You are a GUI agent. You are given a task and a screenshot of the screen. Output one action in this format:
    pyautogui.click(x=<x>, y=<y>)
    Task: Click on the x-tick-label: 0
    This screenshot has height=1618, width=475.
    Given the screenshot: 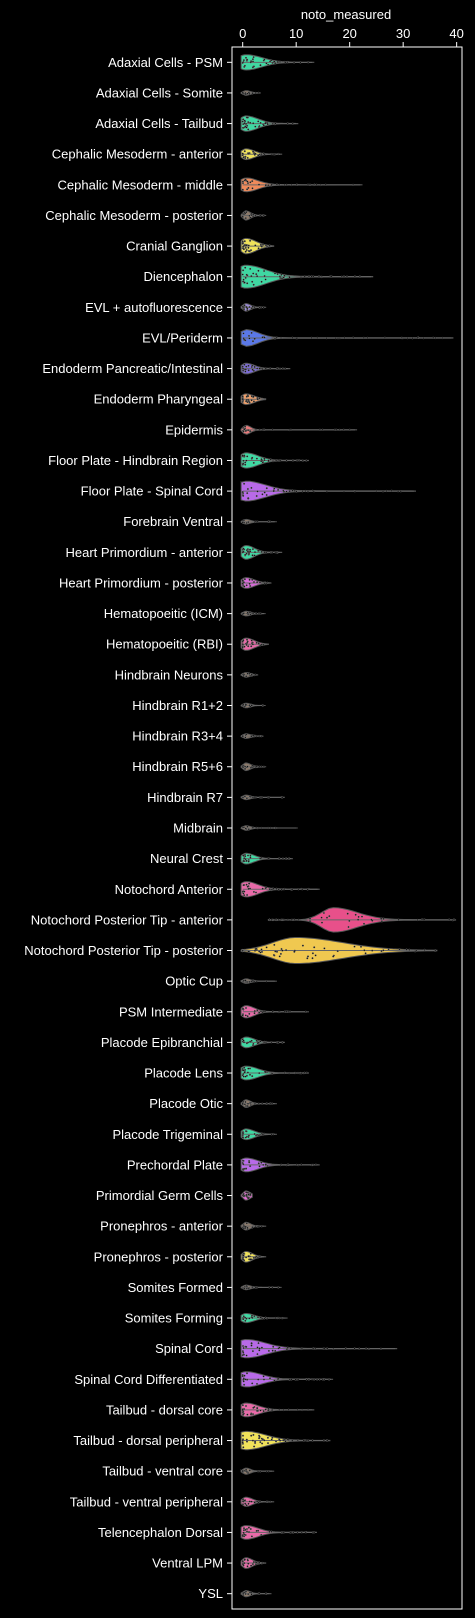 What is the action you would take?
    pyautogui.click(x=242, y=33)
    